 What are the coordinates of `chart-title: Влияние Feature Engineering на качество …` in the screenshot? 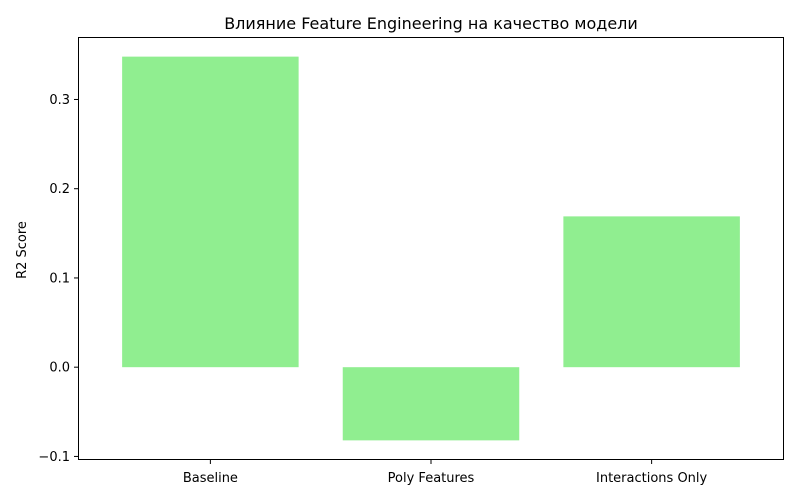 It's located at (431, 23).